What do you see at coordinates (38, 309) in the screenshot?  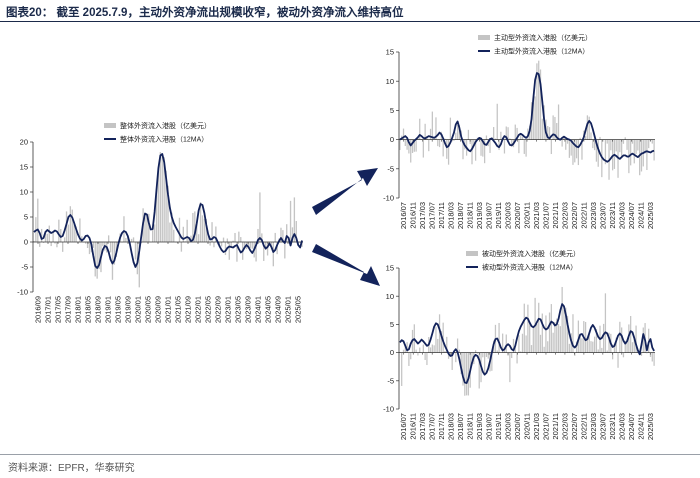 I see `x-tick-label: 2016/09` at bounding box center [38, 309].